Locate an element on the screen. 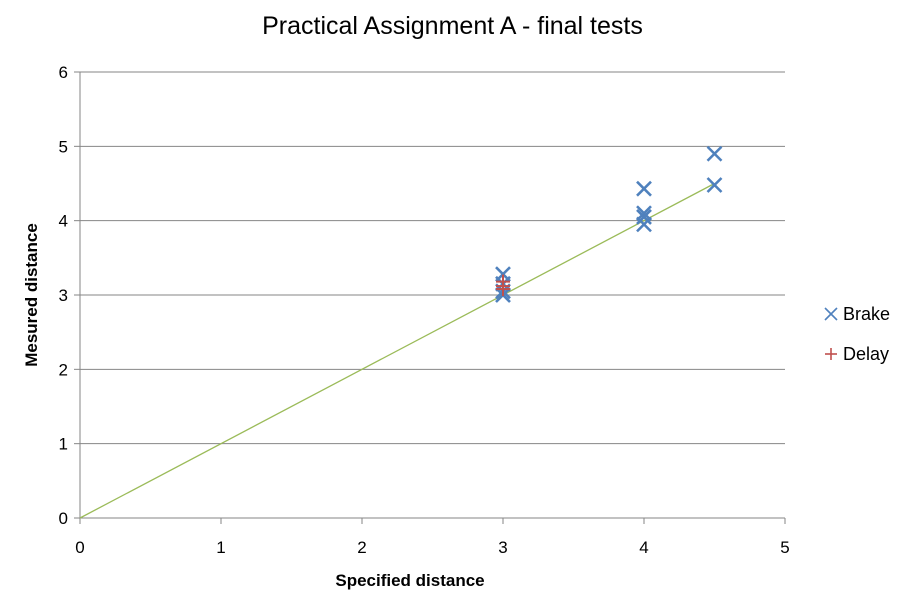  y-tick-label: 6 is located at coordinates (63, 72).